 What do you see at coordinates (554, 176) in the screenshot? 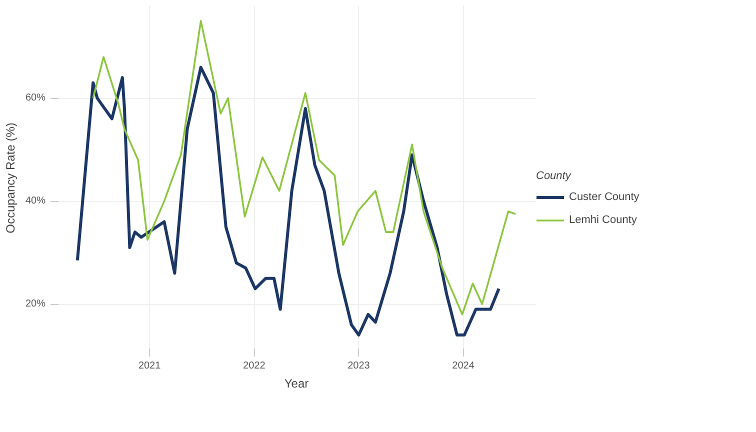
I see `legend-title: County` at bounding box center [554, 176].